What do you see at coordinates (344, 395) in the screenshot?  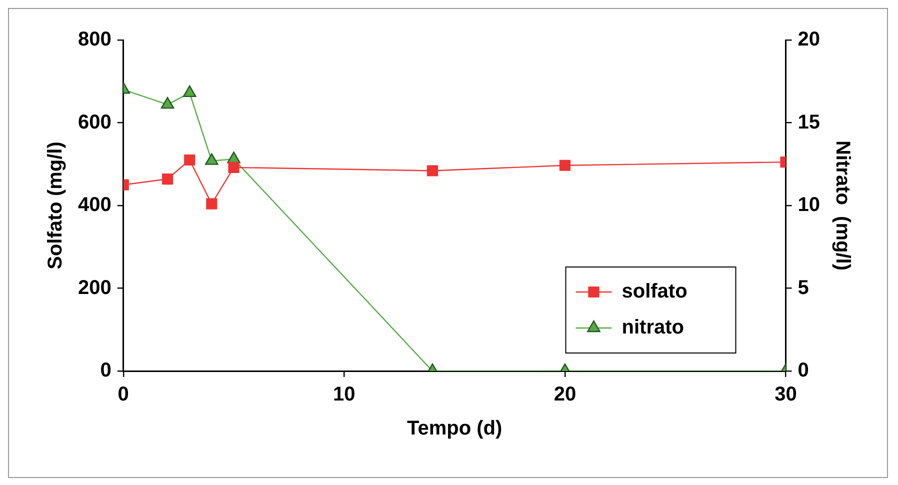 I see `x-tick-label: 10` at bounding box center [344, 395].